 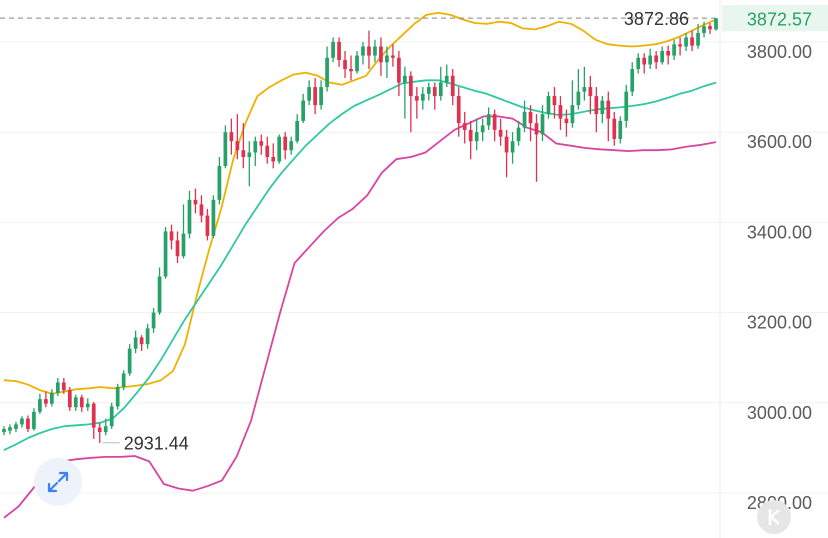 I want to click on k-logo-badge, so click(x=774, y=517).